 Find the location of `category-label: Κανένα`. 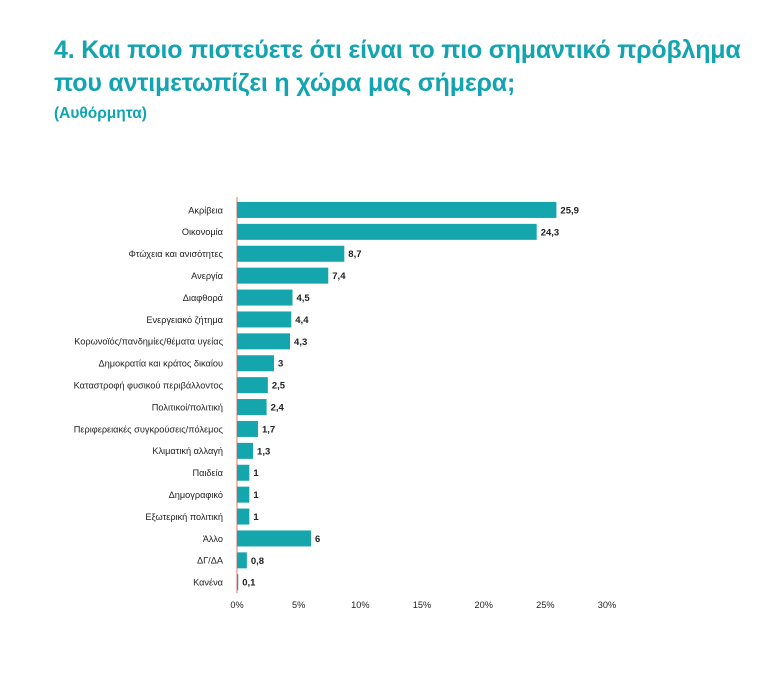

category-label: Κανένα is located at coordinates (208, 583).